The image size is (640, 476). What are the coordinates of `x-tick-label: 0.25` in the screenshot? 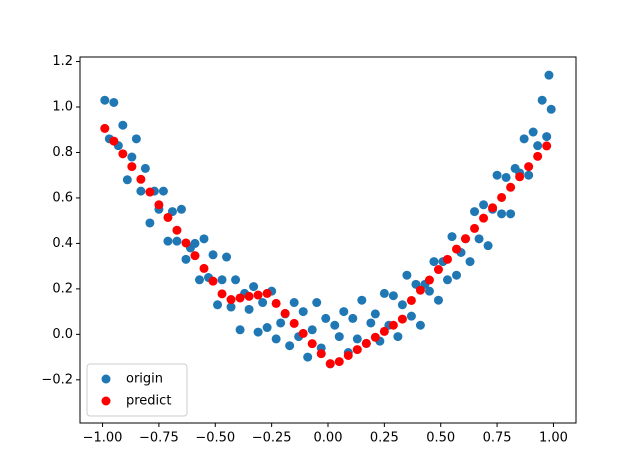 It's located at (384, 438).